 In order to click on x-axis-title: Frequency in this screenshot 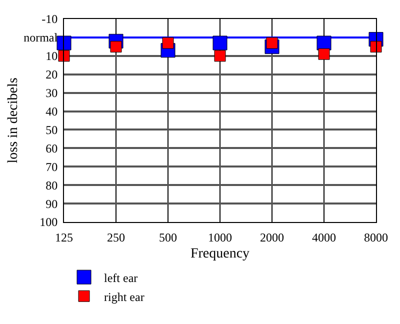, I will do `click(220, 254)`.